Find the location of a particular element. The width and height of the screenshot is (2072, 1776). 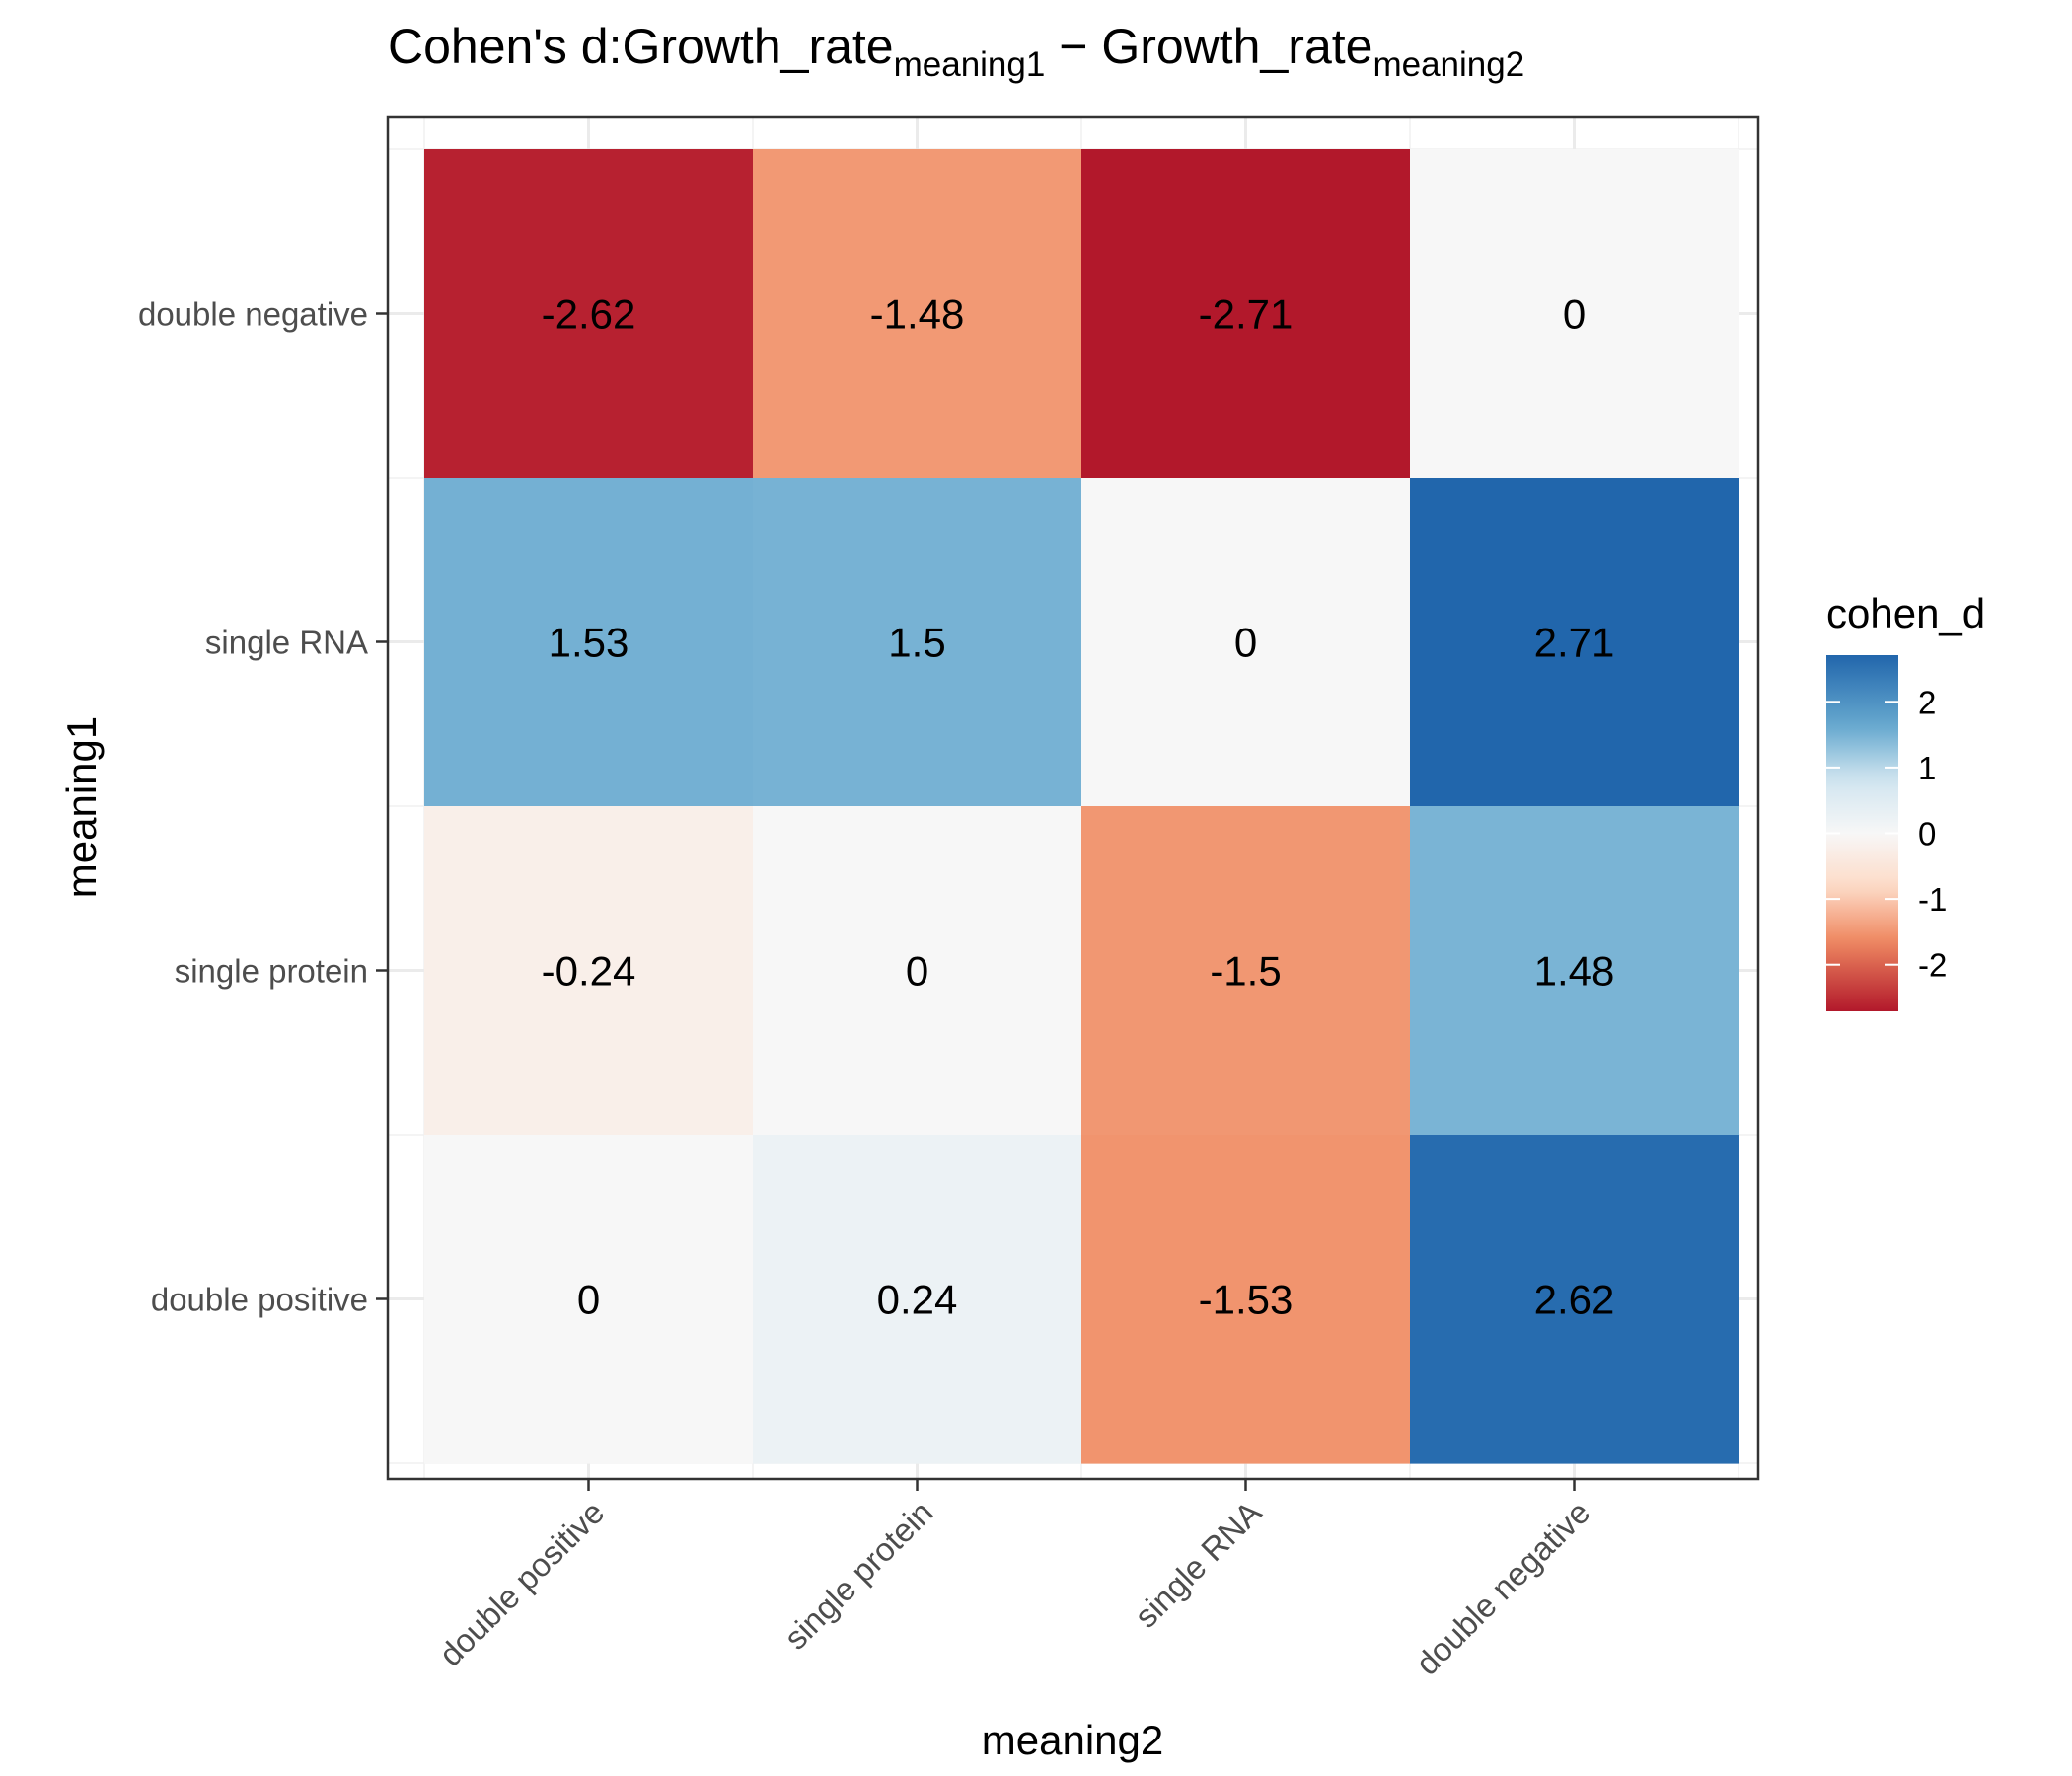

heatmap-cell-double-negative-single-protein is located at coordinates (918, 314).